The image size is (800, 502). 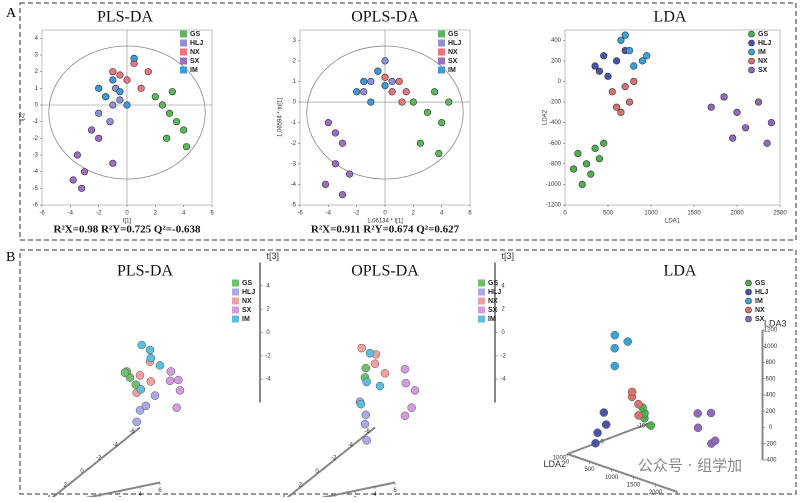 I want to click on x-axis, so click(x=111, y=491).